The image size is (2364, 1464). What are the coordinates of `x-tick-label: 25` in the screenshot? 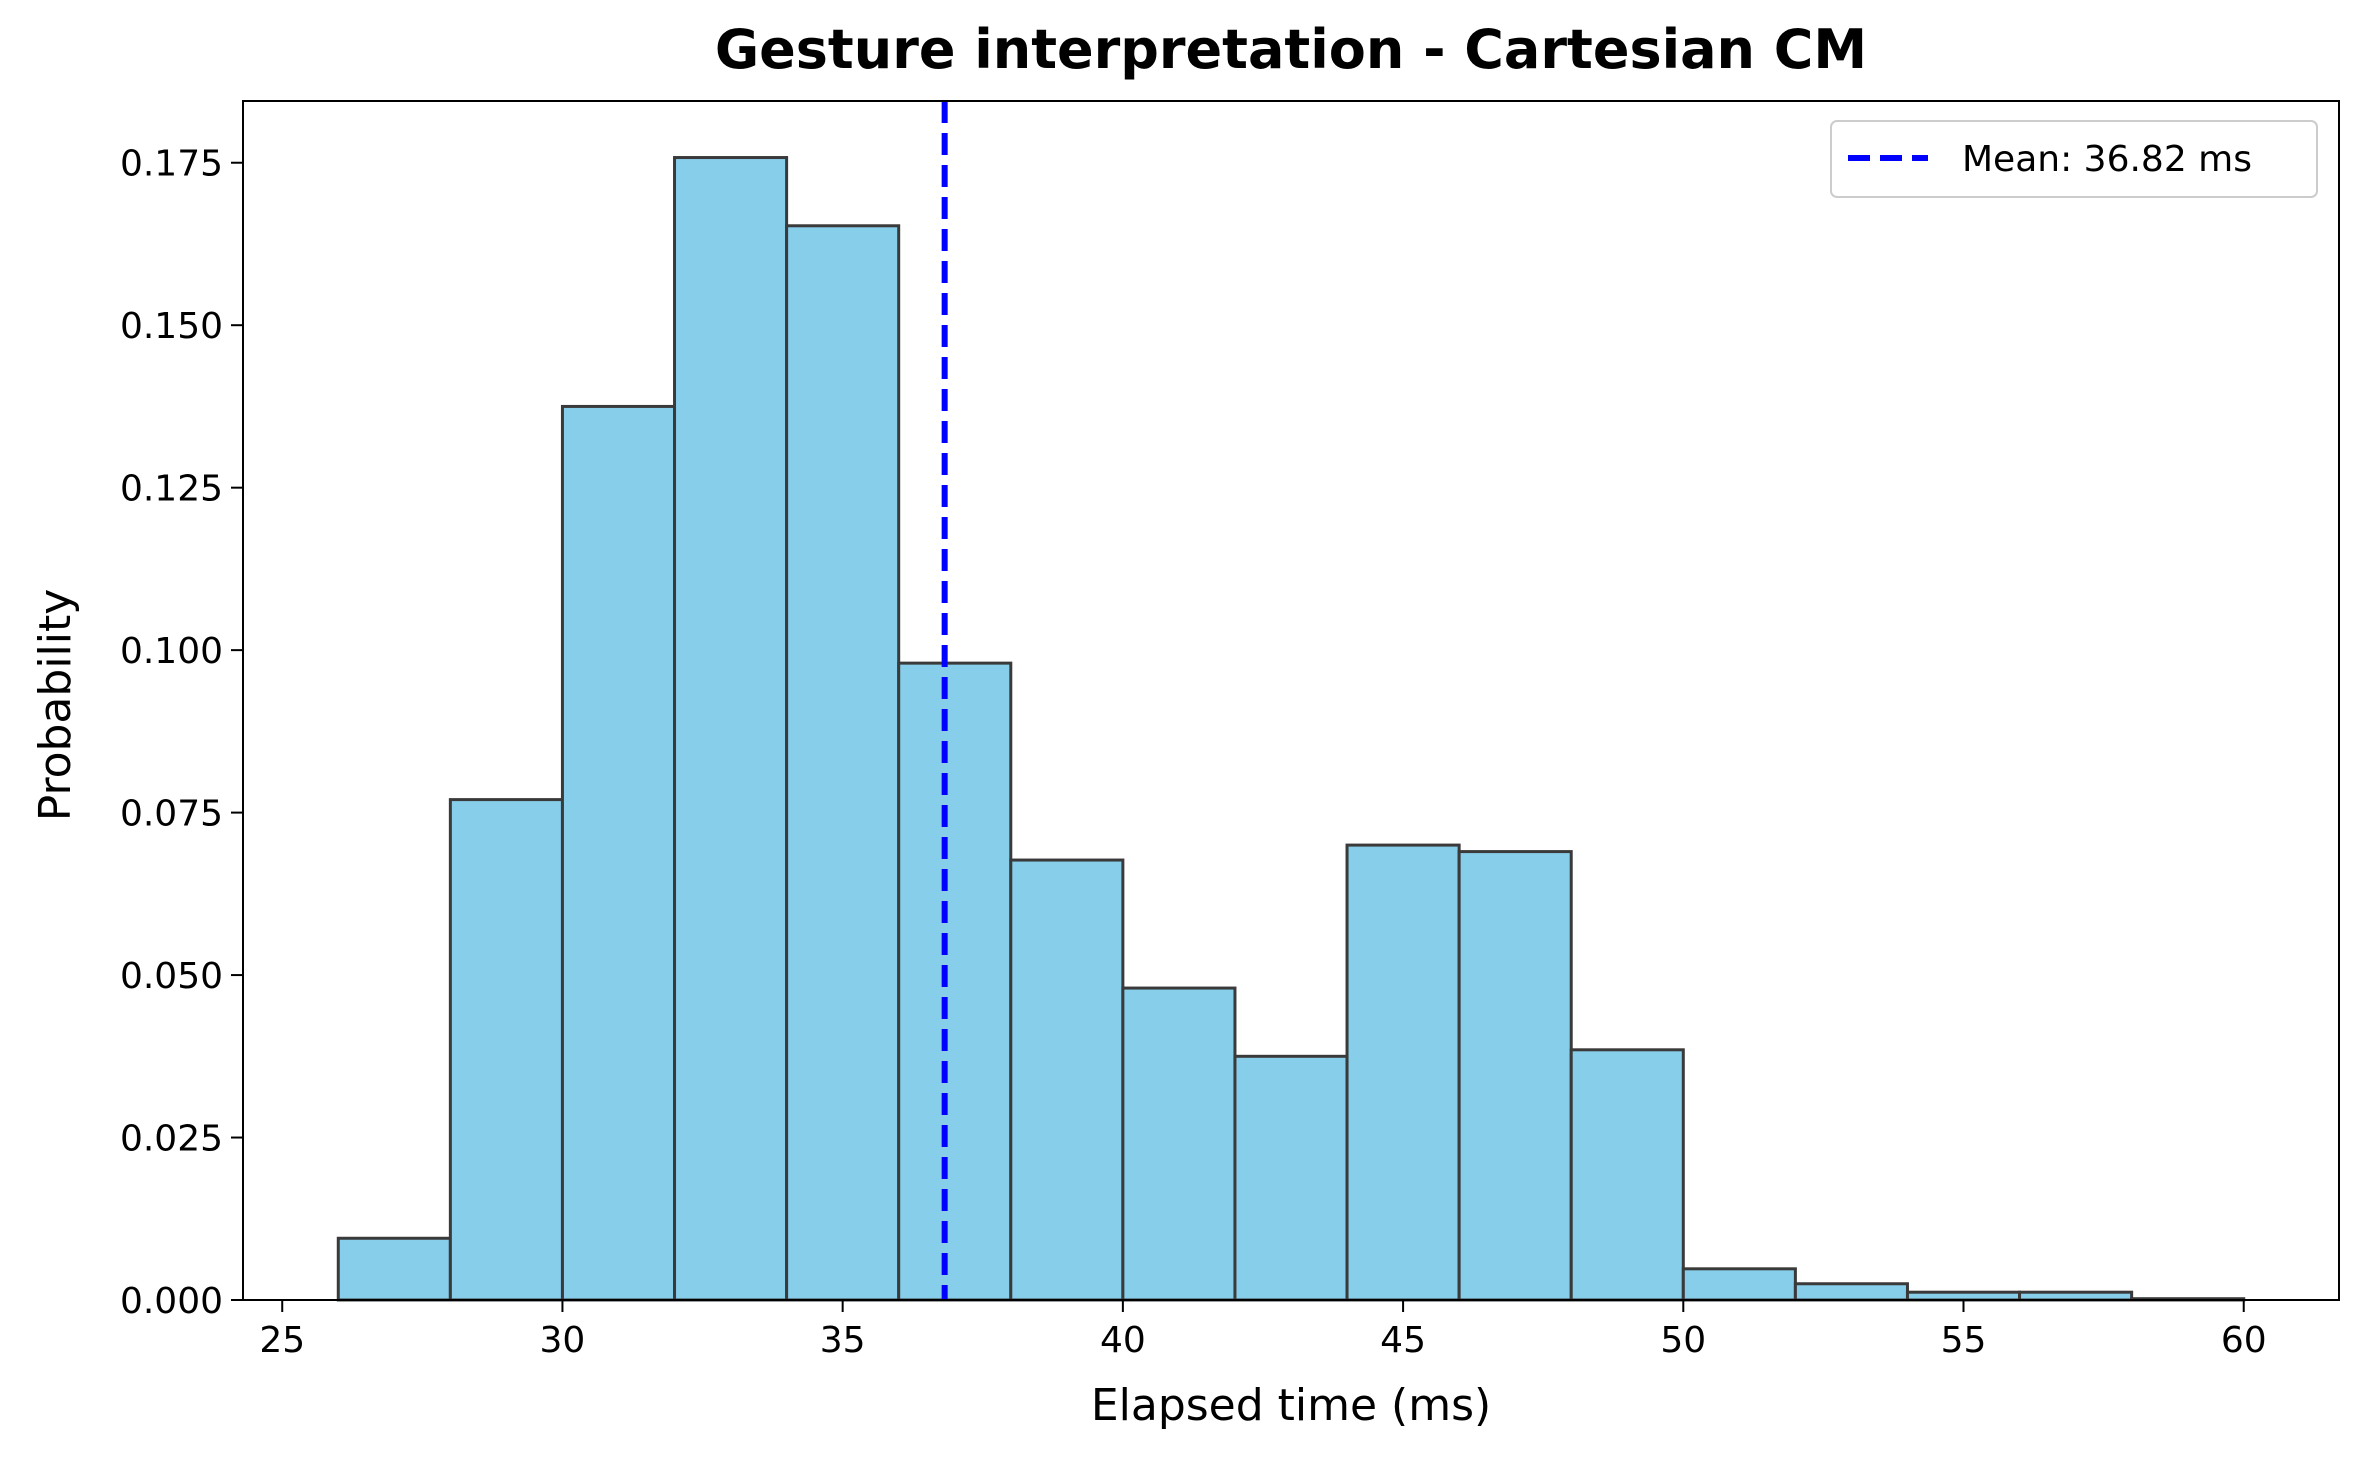 It's located at (282, 1340).